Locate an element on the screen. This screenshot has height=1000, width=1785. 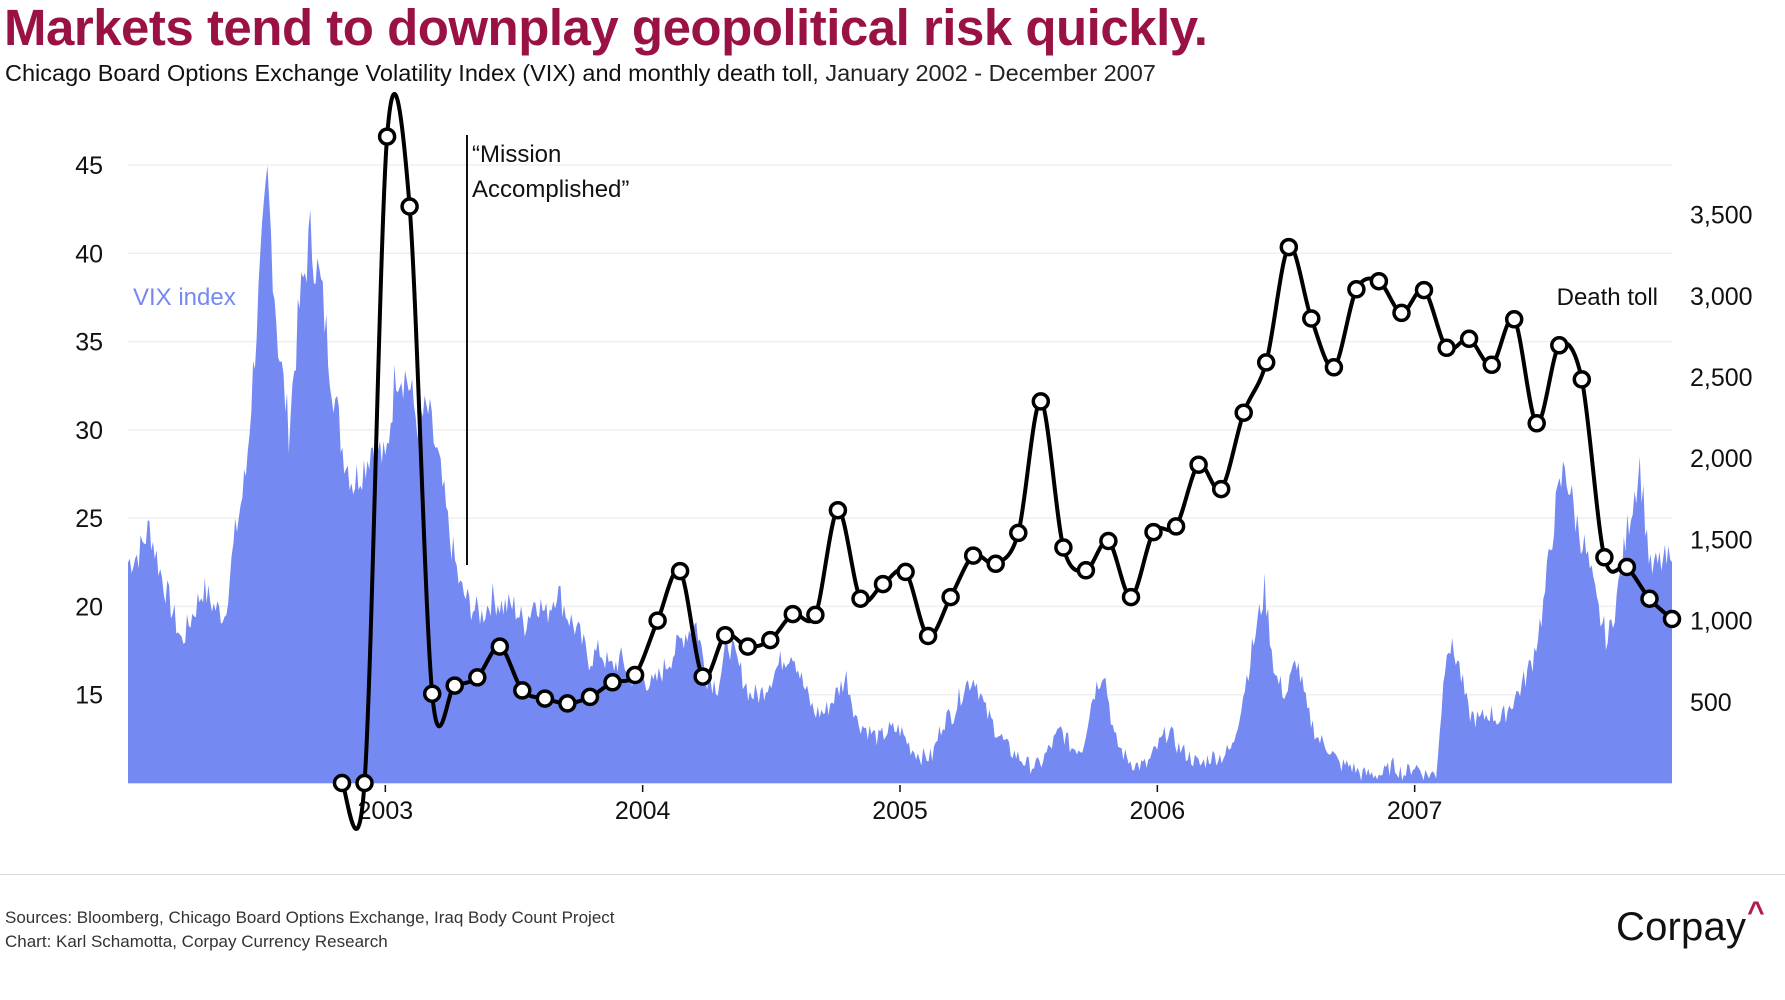
left-axis-tick-label: 40 is located at coordinates (89, 254).